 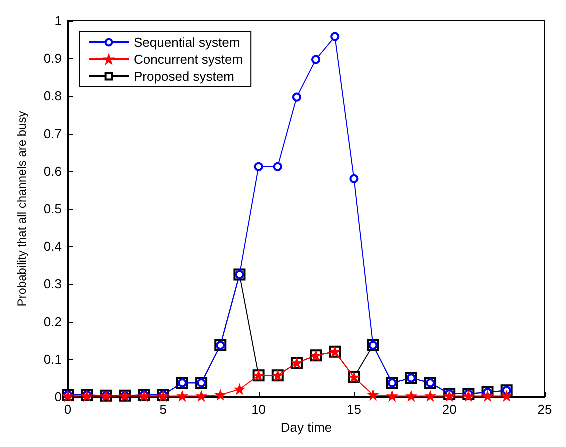 I want to click on y-tick-label: 0.1, so click(x=53, y=359).